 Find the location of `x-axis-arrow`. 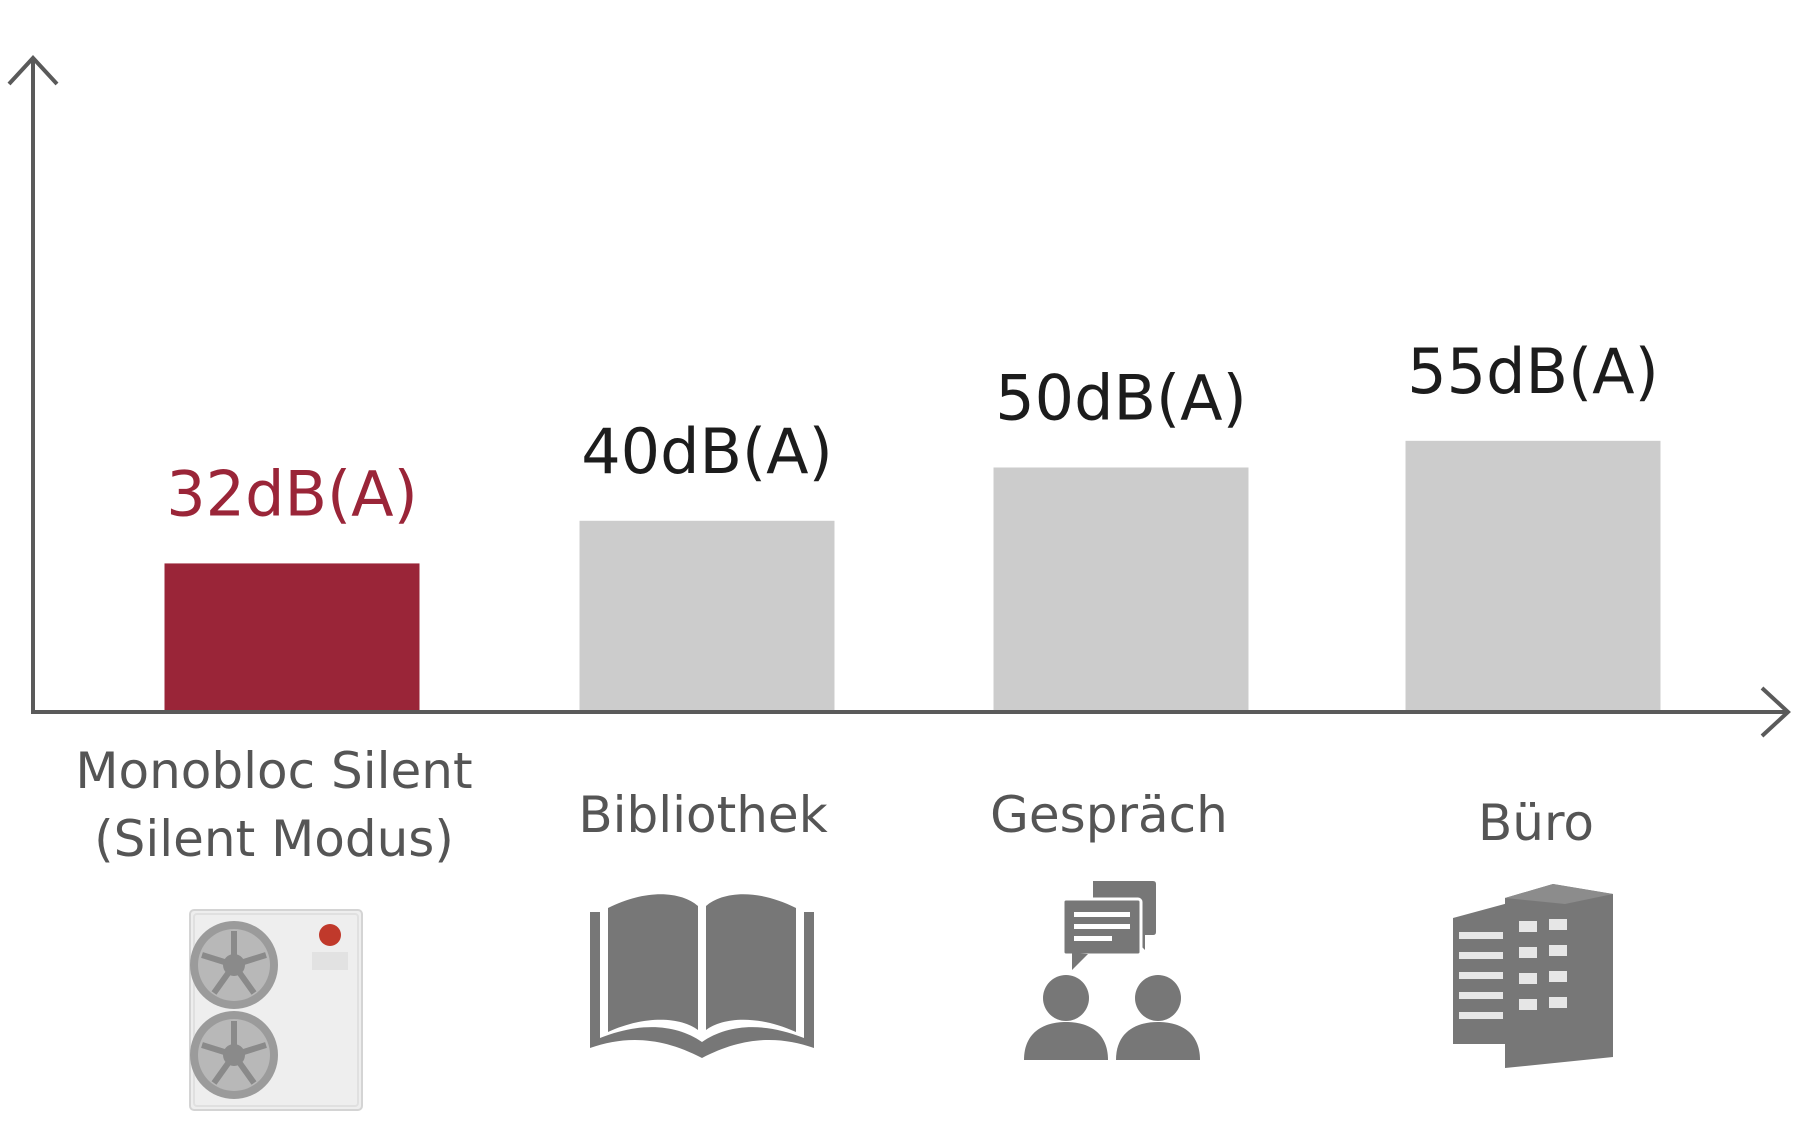

x-axis-arrow is located at coordinates (1775, 712).